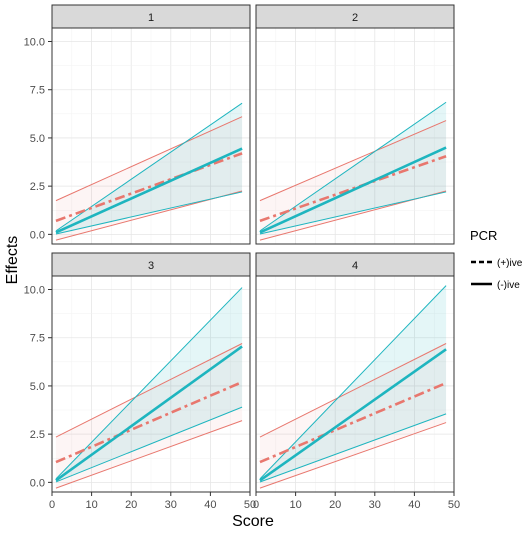 The image size is (526, 533). Describe the element at coordinates (483, 235) in the screenshot. I see `legend-title: PCR` at that location.